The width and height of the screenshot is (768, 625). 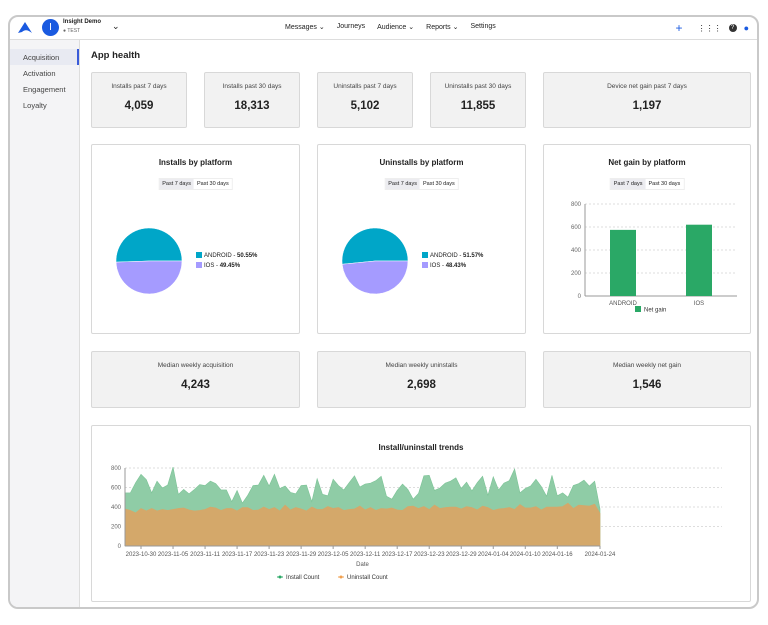 What do you see at coordinates (195, 365) in the screenshot?
I see `median-label: Median weekly acquisition` at bounding box center [195, 365].